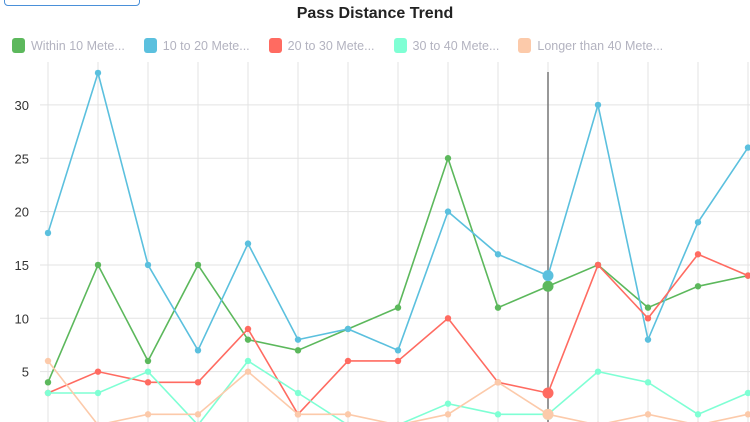  Describe the element at coordinates (72, 3) in the screenshot. I see `top-button` at that location.